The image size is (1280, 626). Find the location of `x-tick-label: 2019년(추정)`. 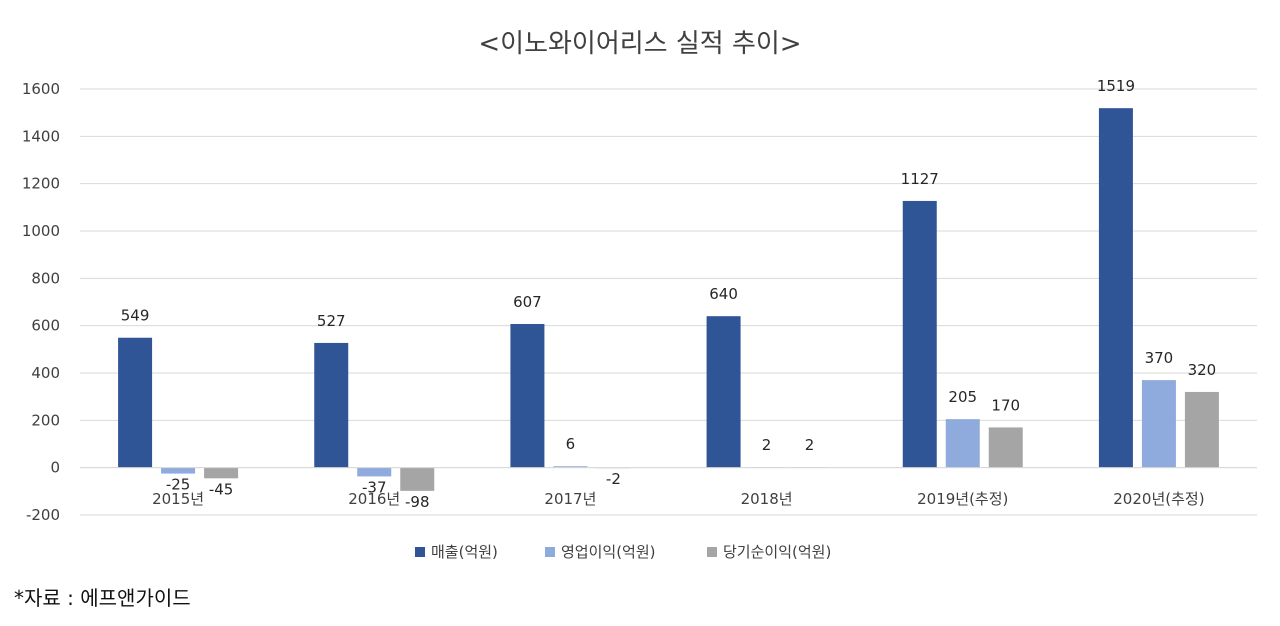

x-tick-label: 2019년(추정) is located at coordinates (962, 499).